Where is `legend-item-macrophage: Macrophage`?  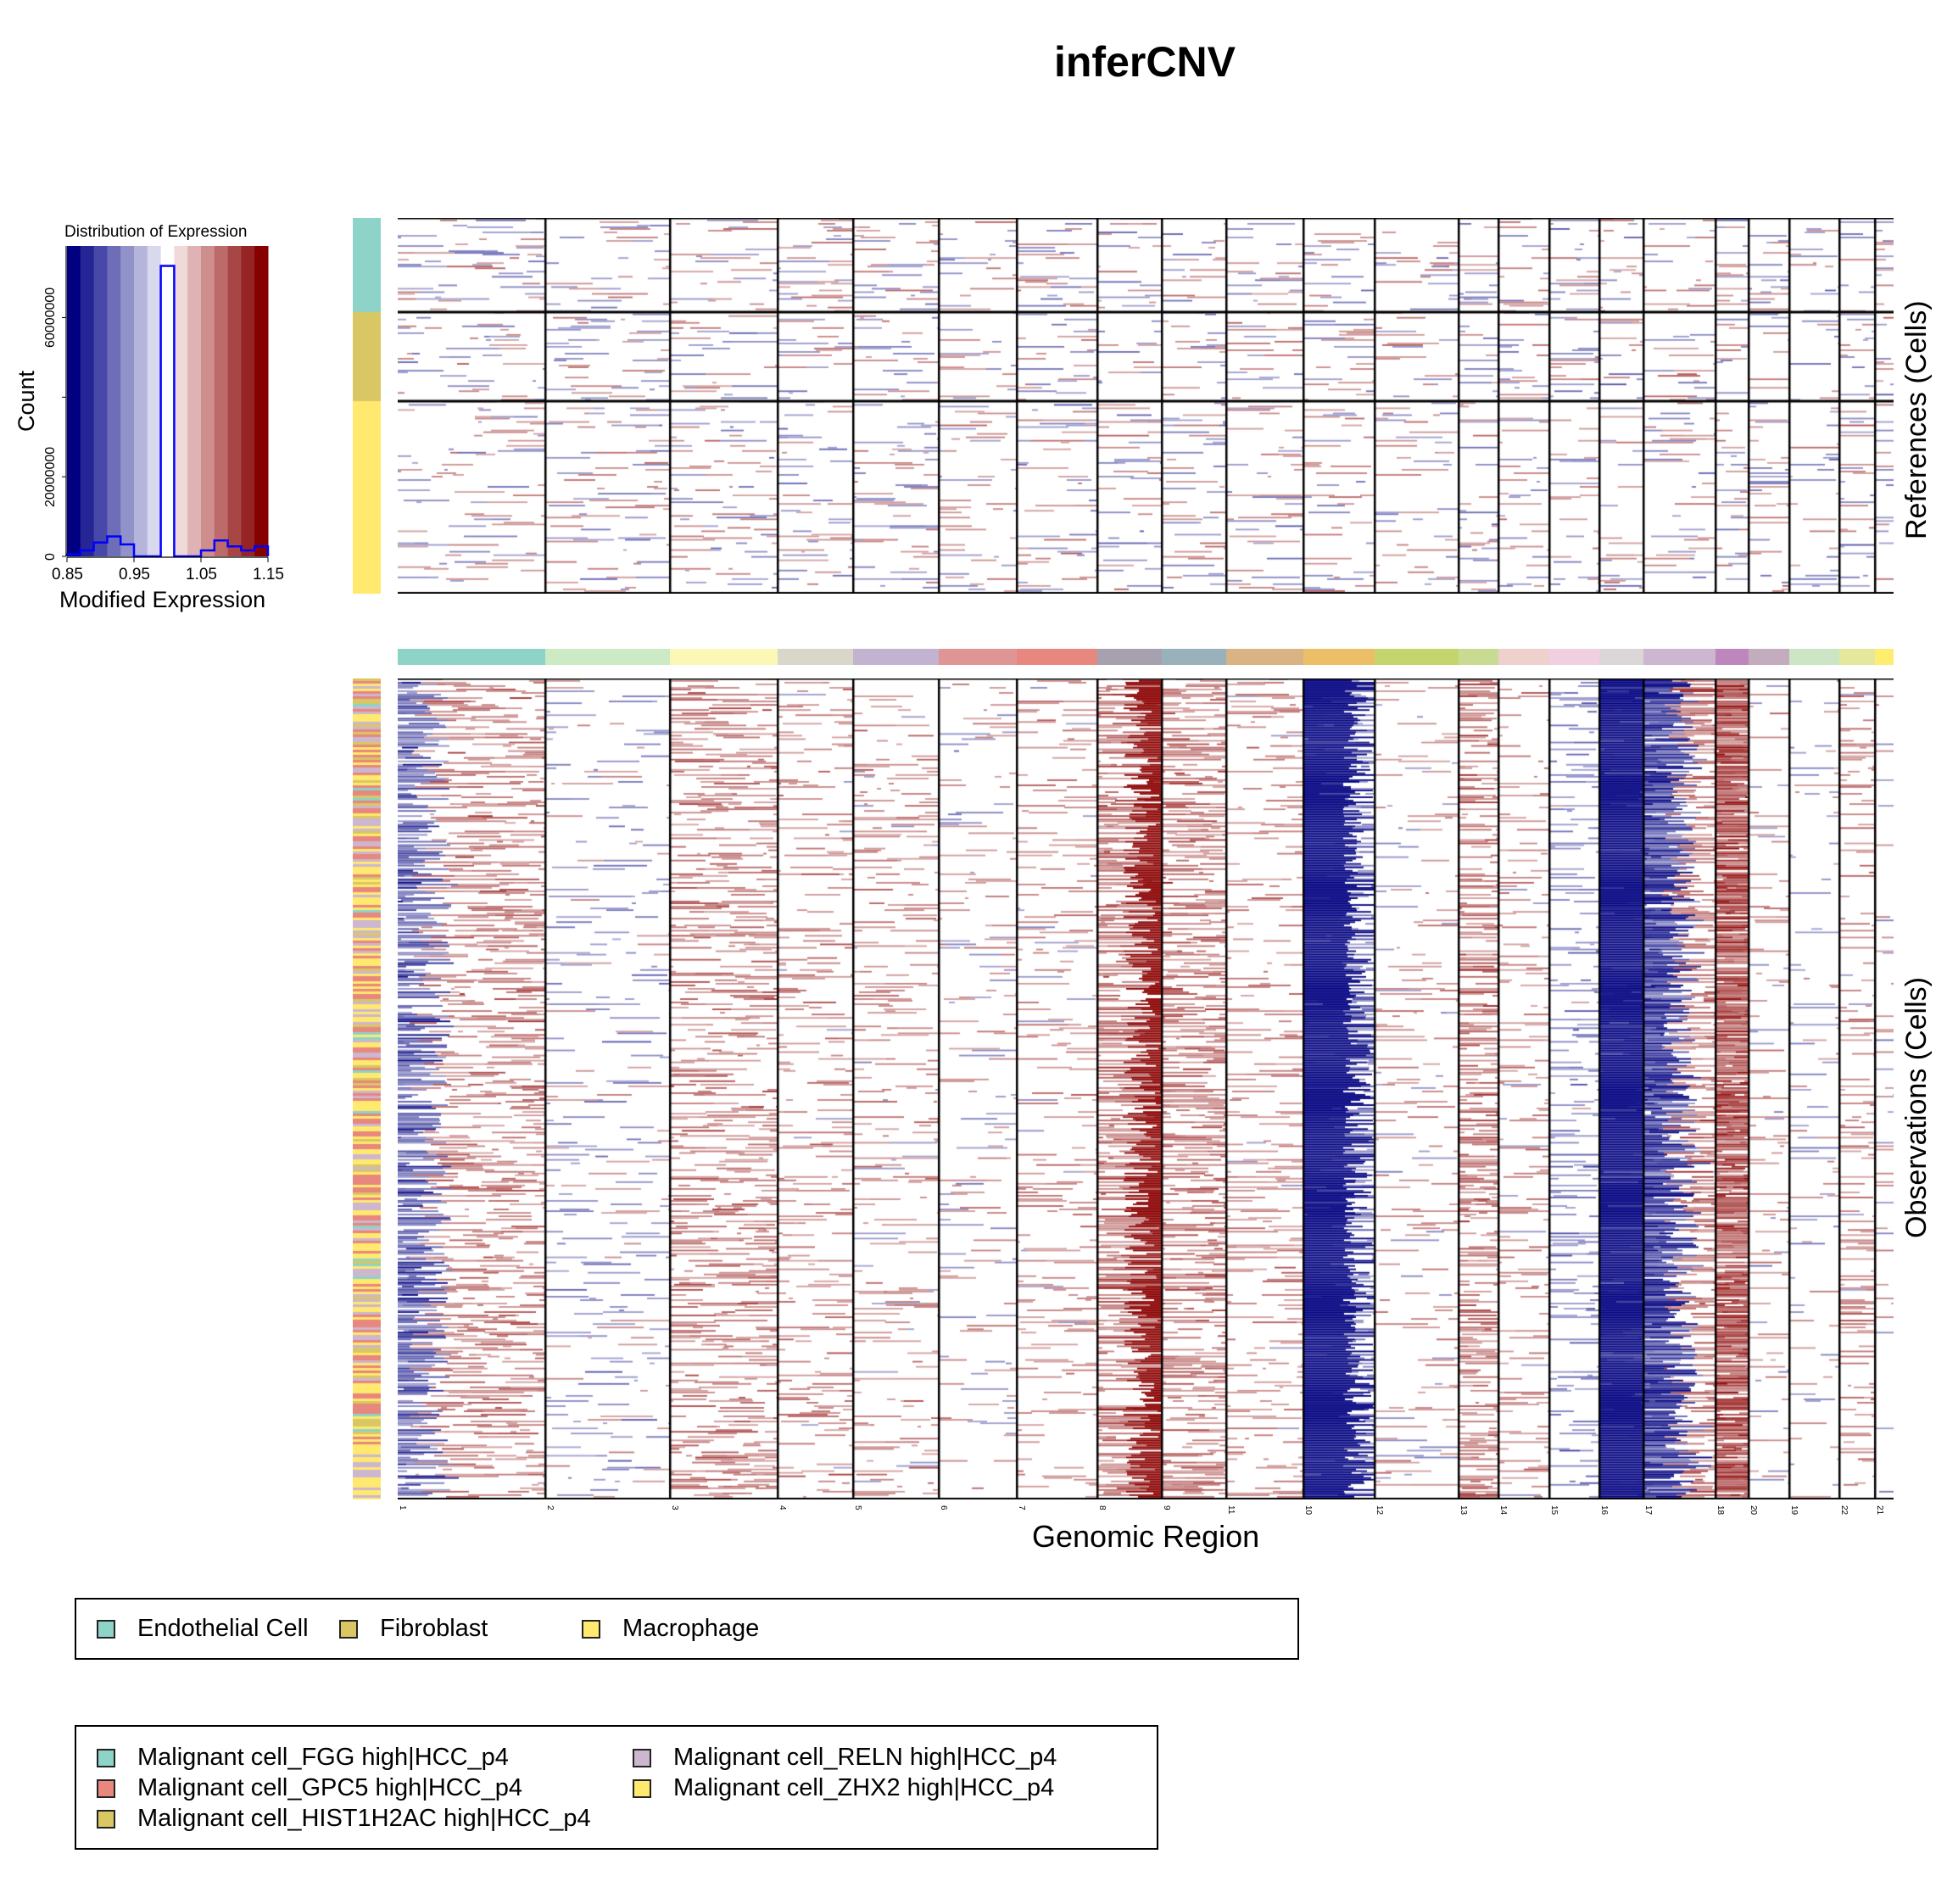 legend-item-macrophage: Macrophage is located at coordinates (670, 1628).